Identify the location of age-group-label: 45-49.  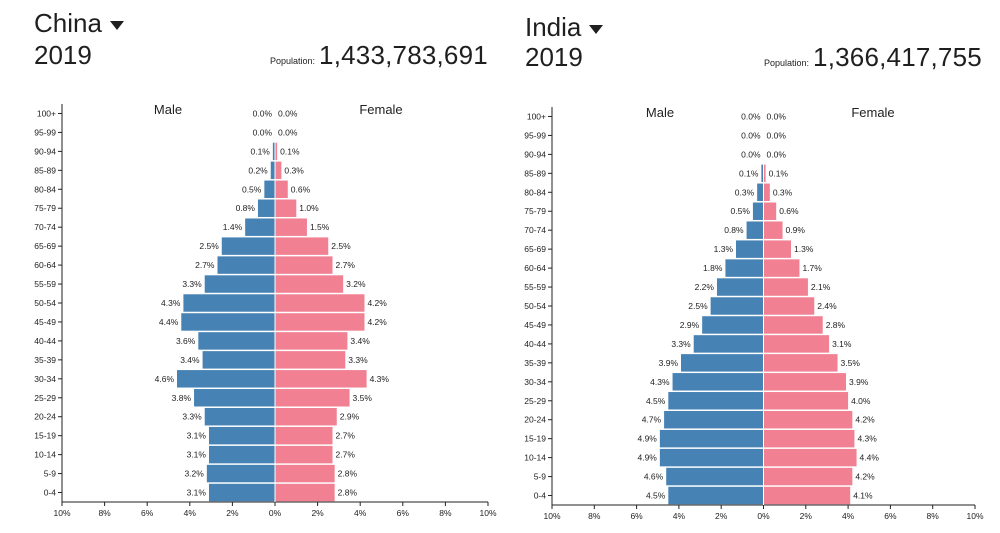
(45, 322).